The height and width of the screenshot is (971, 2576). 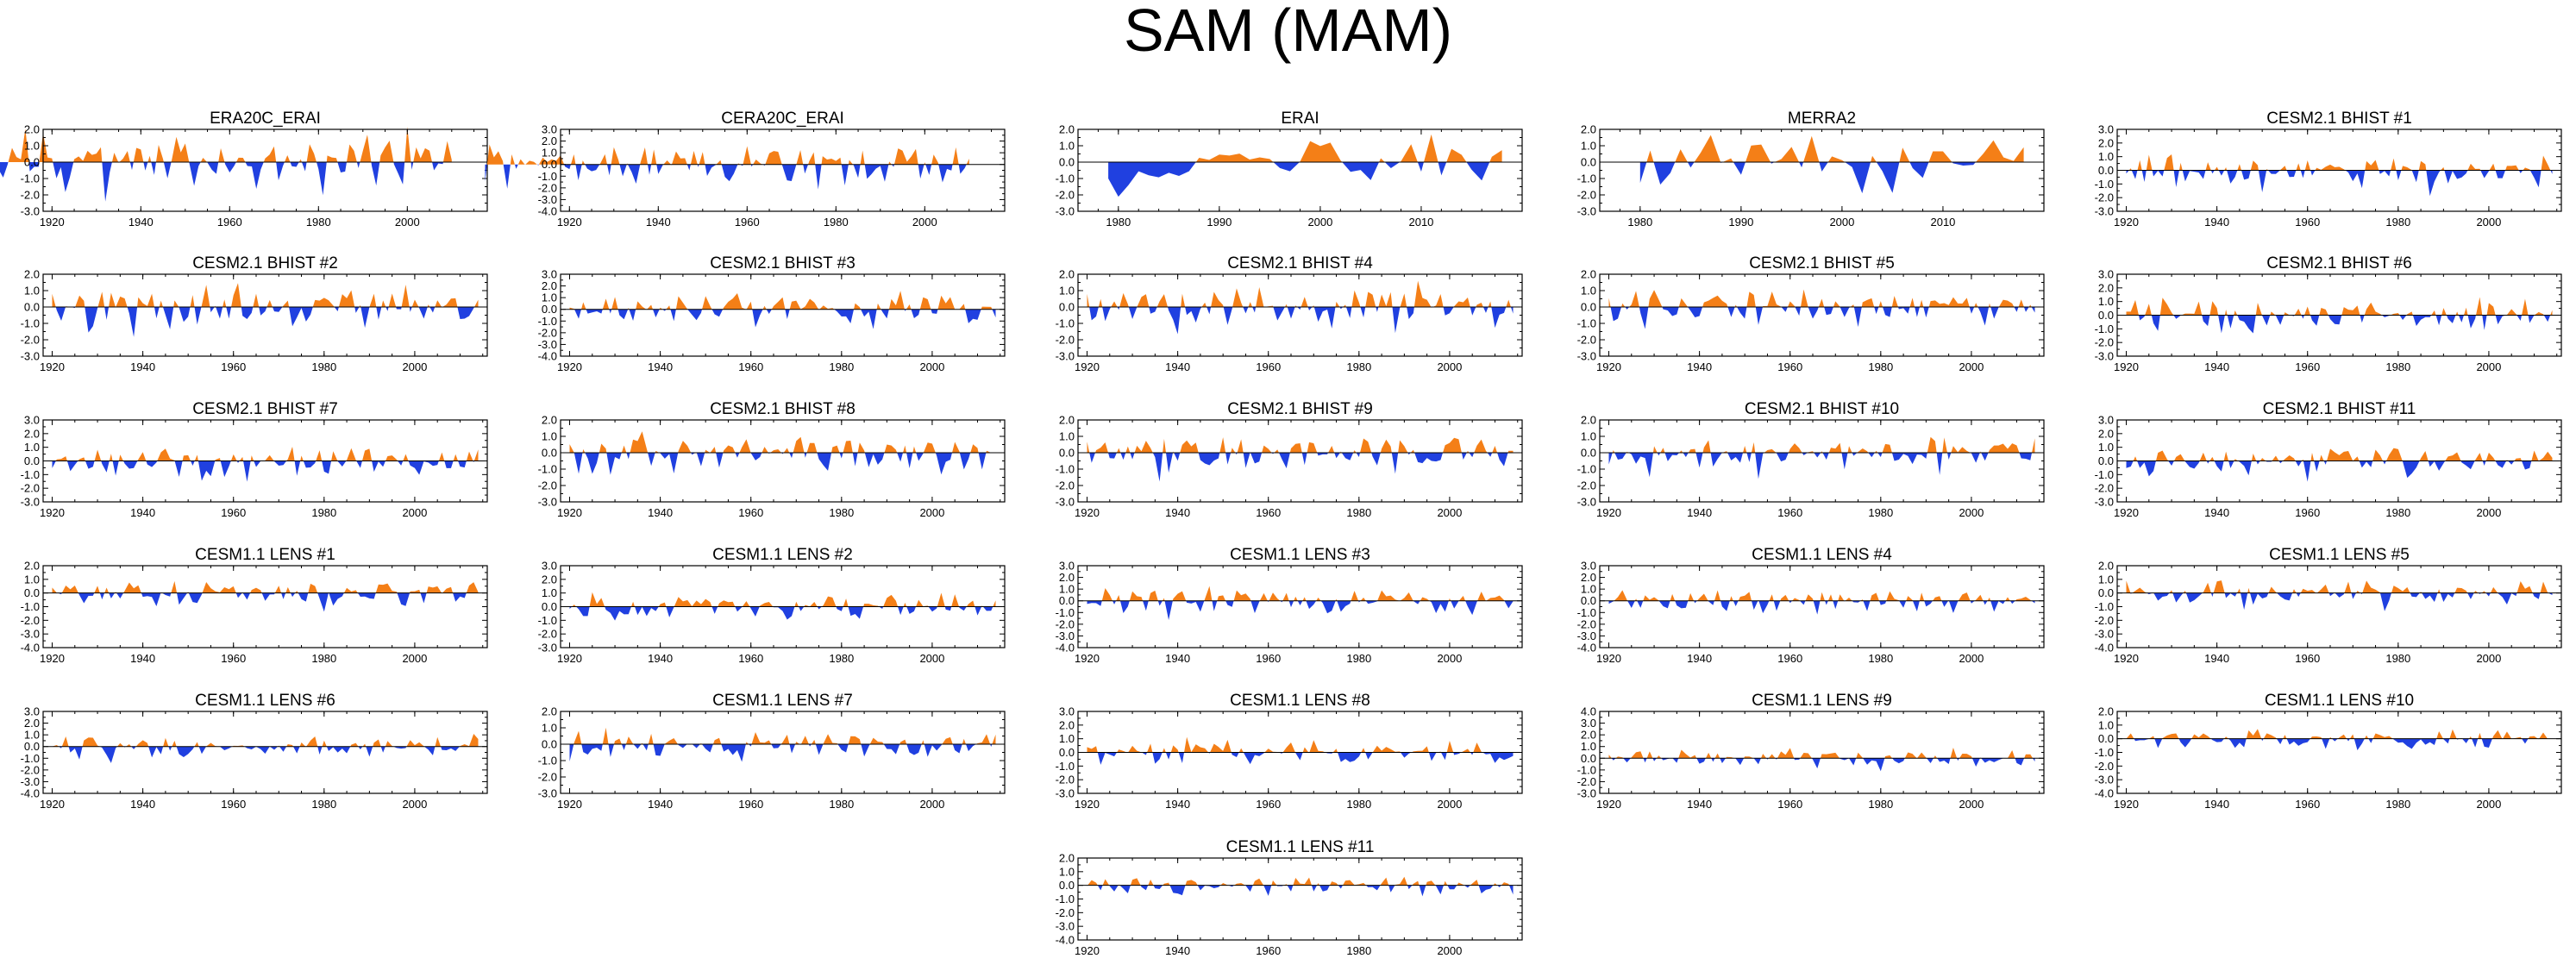 I want to click on panel-title: CESM1.1 LENS #5, so click(x=2339, y=555).